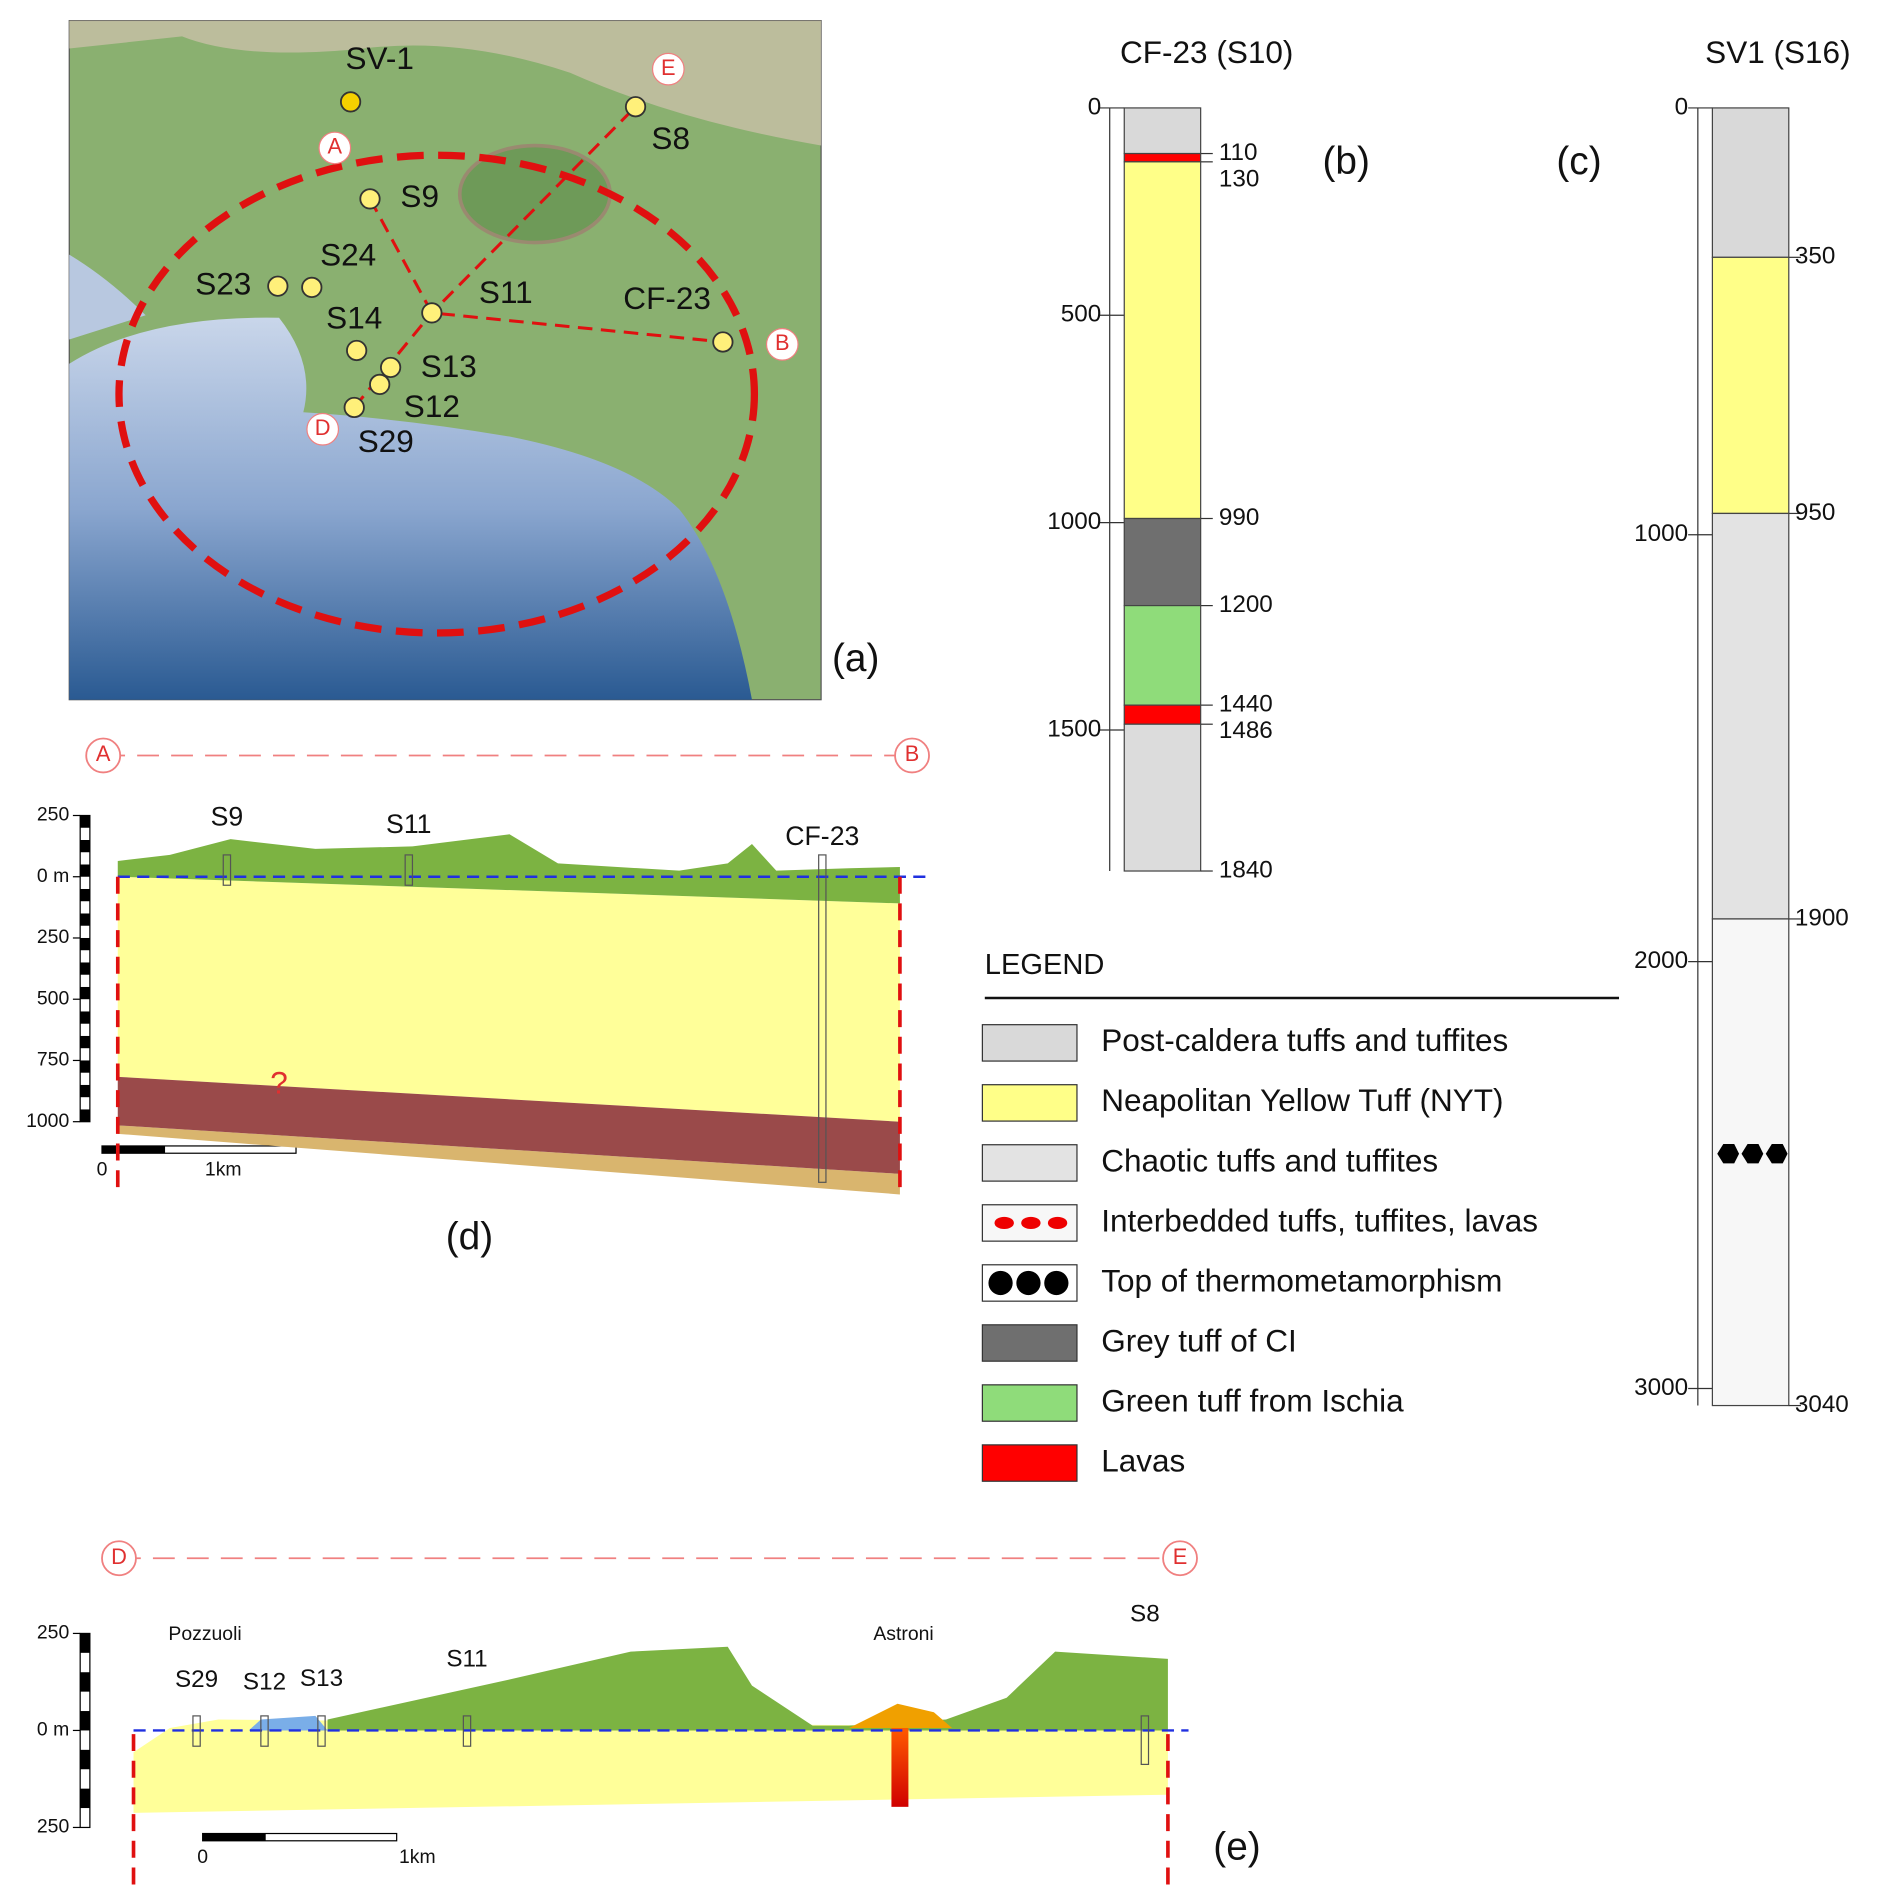  I want to click on boundary-label: 350, so click(1815, 256).